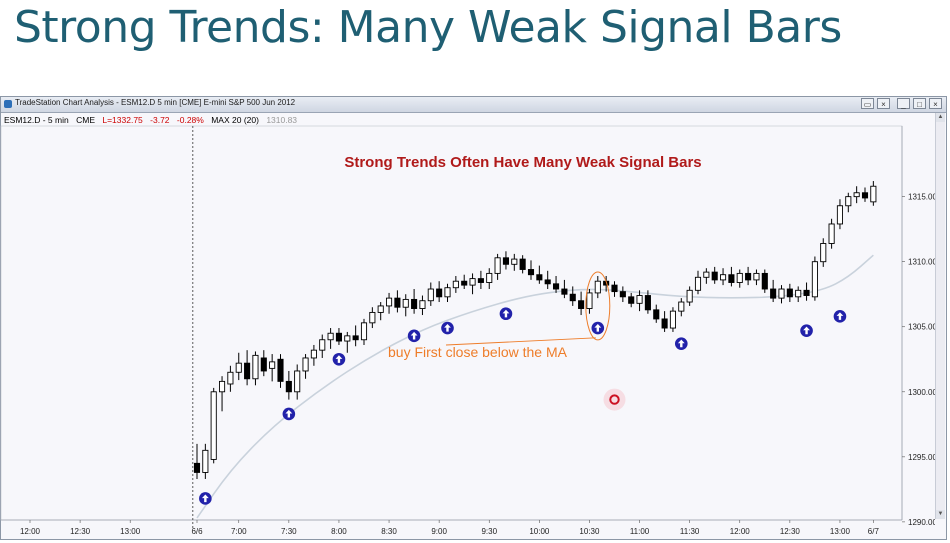  What do you see at coordinates (867, 103) in the screenshot?
I see `restore-icon: ▭` at bounding box center [867, 103].